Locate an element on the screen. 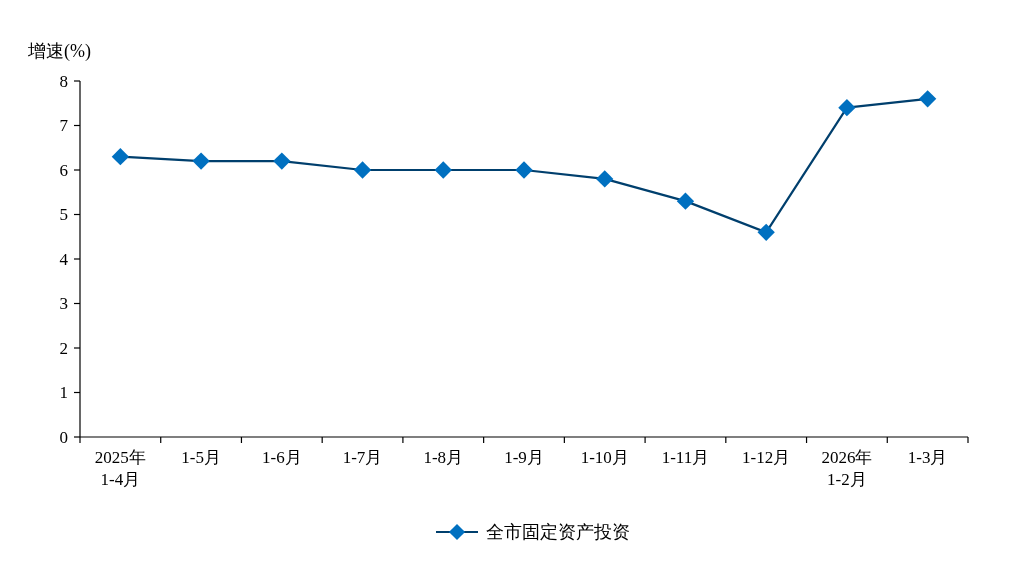  x-tick-label: 1-11月 is located at coordinates (685, 457).